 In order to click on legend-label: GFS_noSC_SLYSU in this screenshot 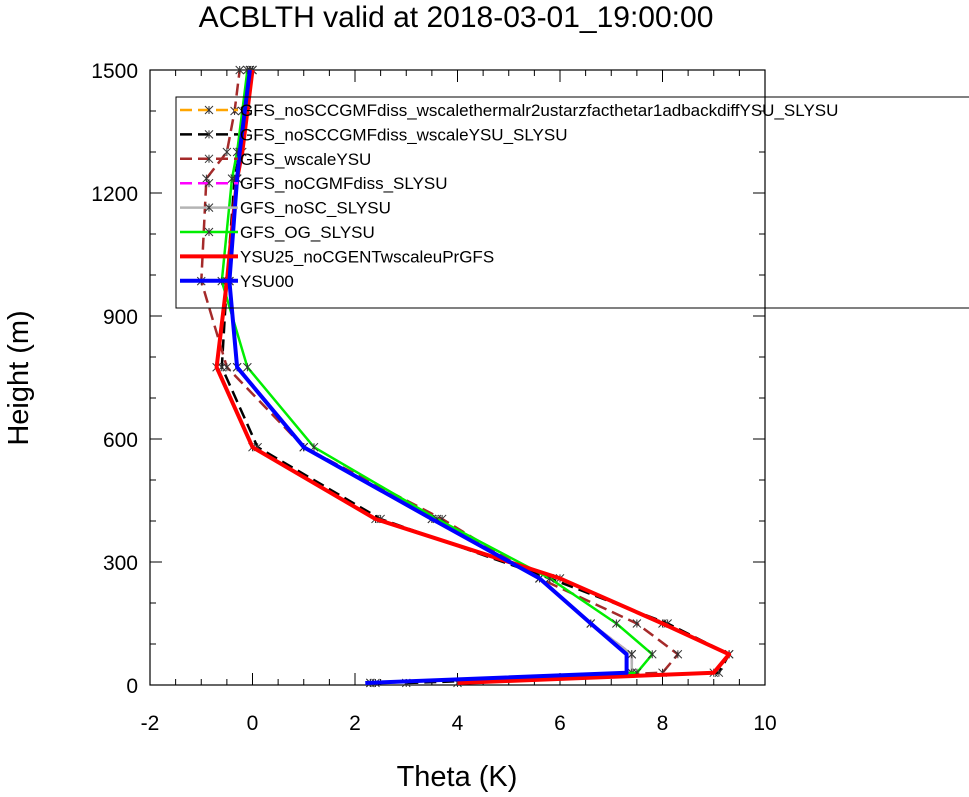, I will do `click(315, 208)`.